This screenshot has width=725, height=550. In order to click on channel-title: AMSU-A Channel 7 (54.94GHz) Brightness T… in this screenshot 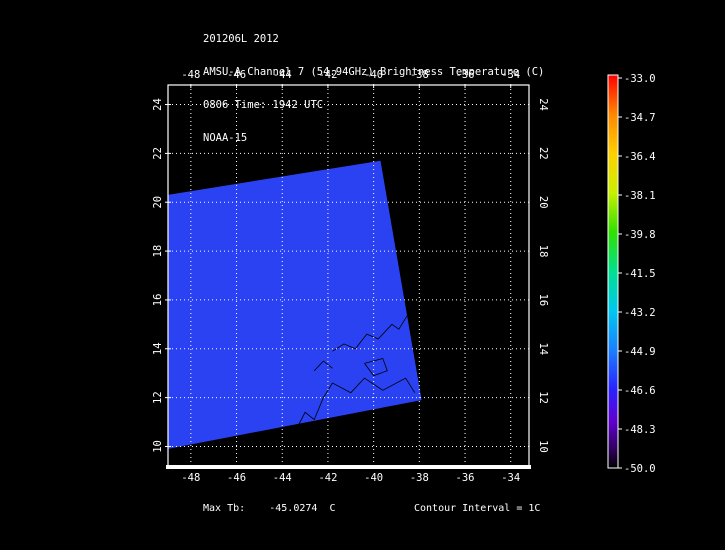, I will do `click(374, 72)`.